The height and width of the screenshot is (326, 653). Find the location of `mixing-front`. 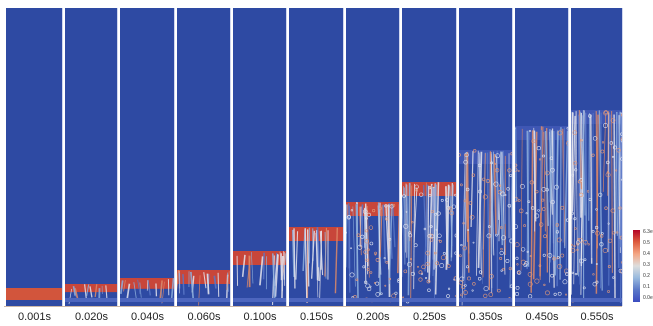

mixing-front is located at coordinates (260, 258).